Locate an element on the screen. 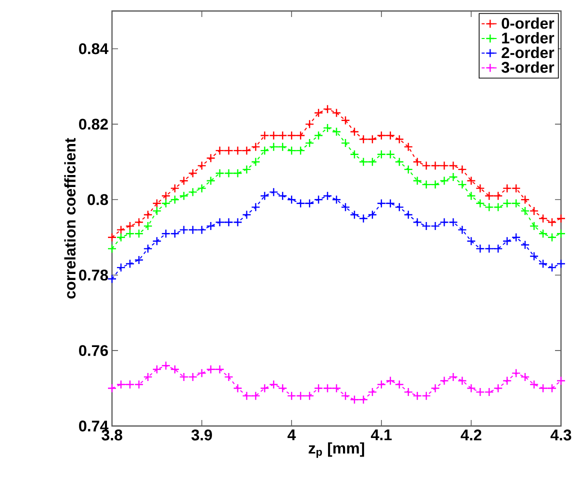 The height and width of the screenshot is (503, 582). x-tick-label: 4.2 is located at coordinates (471, 435).